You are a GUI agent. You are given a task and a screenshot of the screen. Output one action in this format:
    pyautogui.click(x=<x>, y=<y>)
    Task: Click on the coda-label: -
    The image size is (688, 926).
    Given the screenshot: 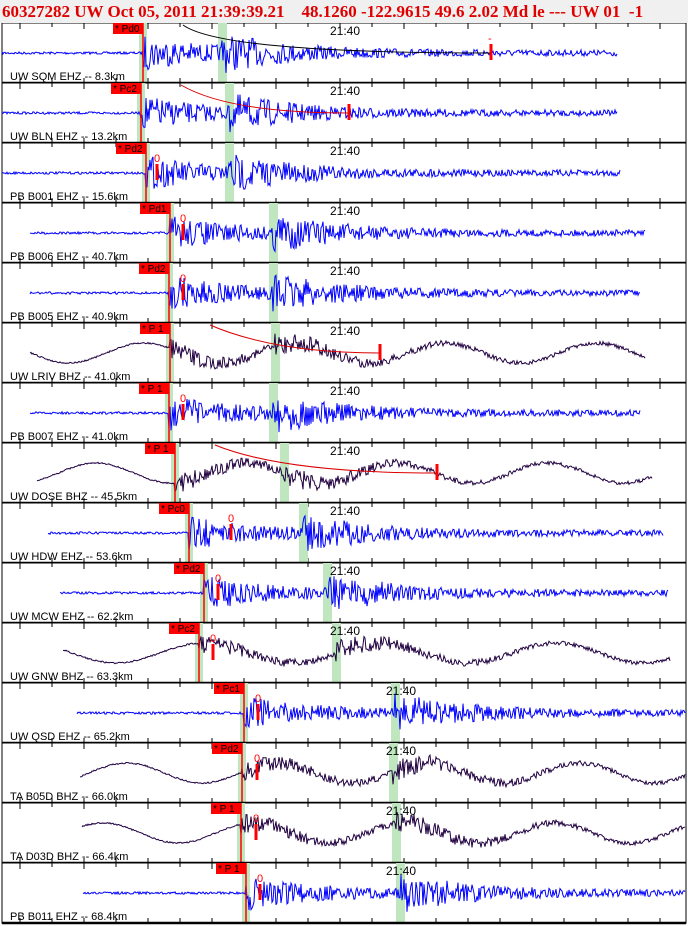 What is the action you would take?
    pyautogui.click(x=490, y=39)
    